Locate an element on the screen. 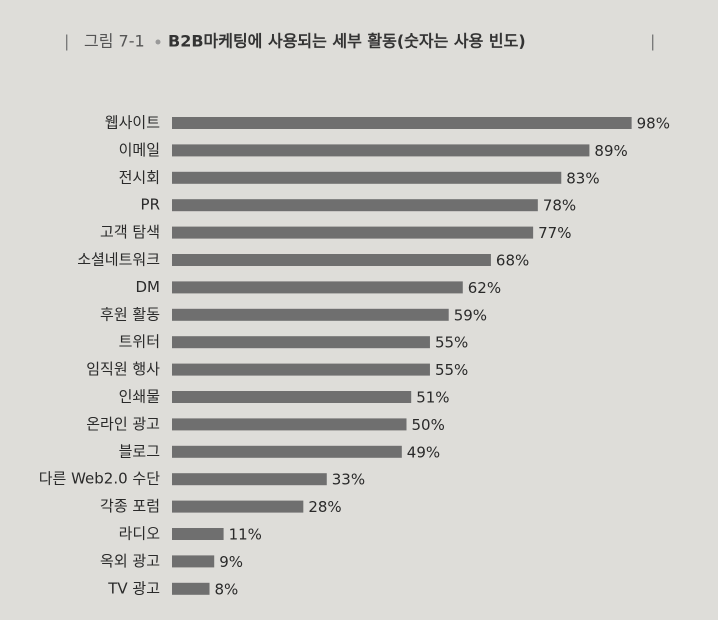 The height and width of the screenshot is (620, 718). category-label: 후원 활동 is located at coordinates (130, 314).